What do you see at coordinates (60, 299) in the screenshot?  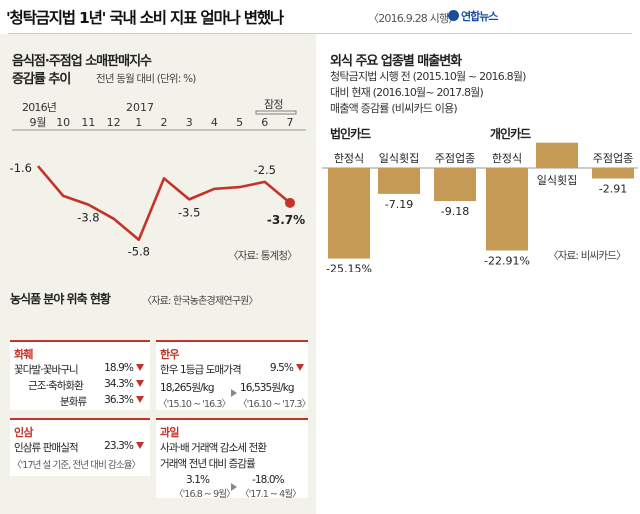 I see `bottom-title: 농식품 분야 위축 현황` at bounding box center [60, 299].